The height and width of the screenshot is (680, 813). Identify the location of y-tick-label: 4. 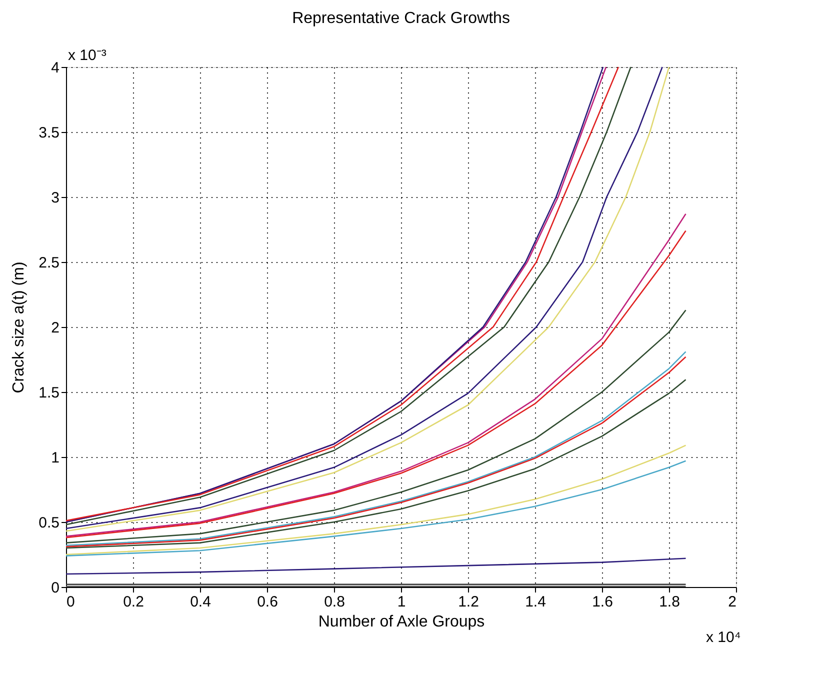
(55, 68).